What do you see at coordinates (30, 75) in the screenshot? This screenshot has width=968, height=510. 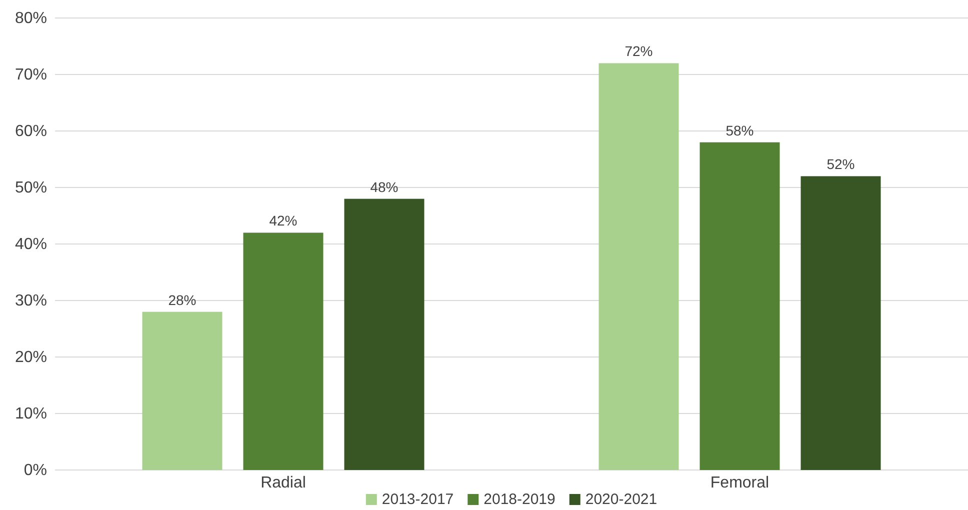 I see `y-tick-label: 70%` at bounding box center [30, 75].